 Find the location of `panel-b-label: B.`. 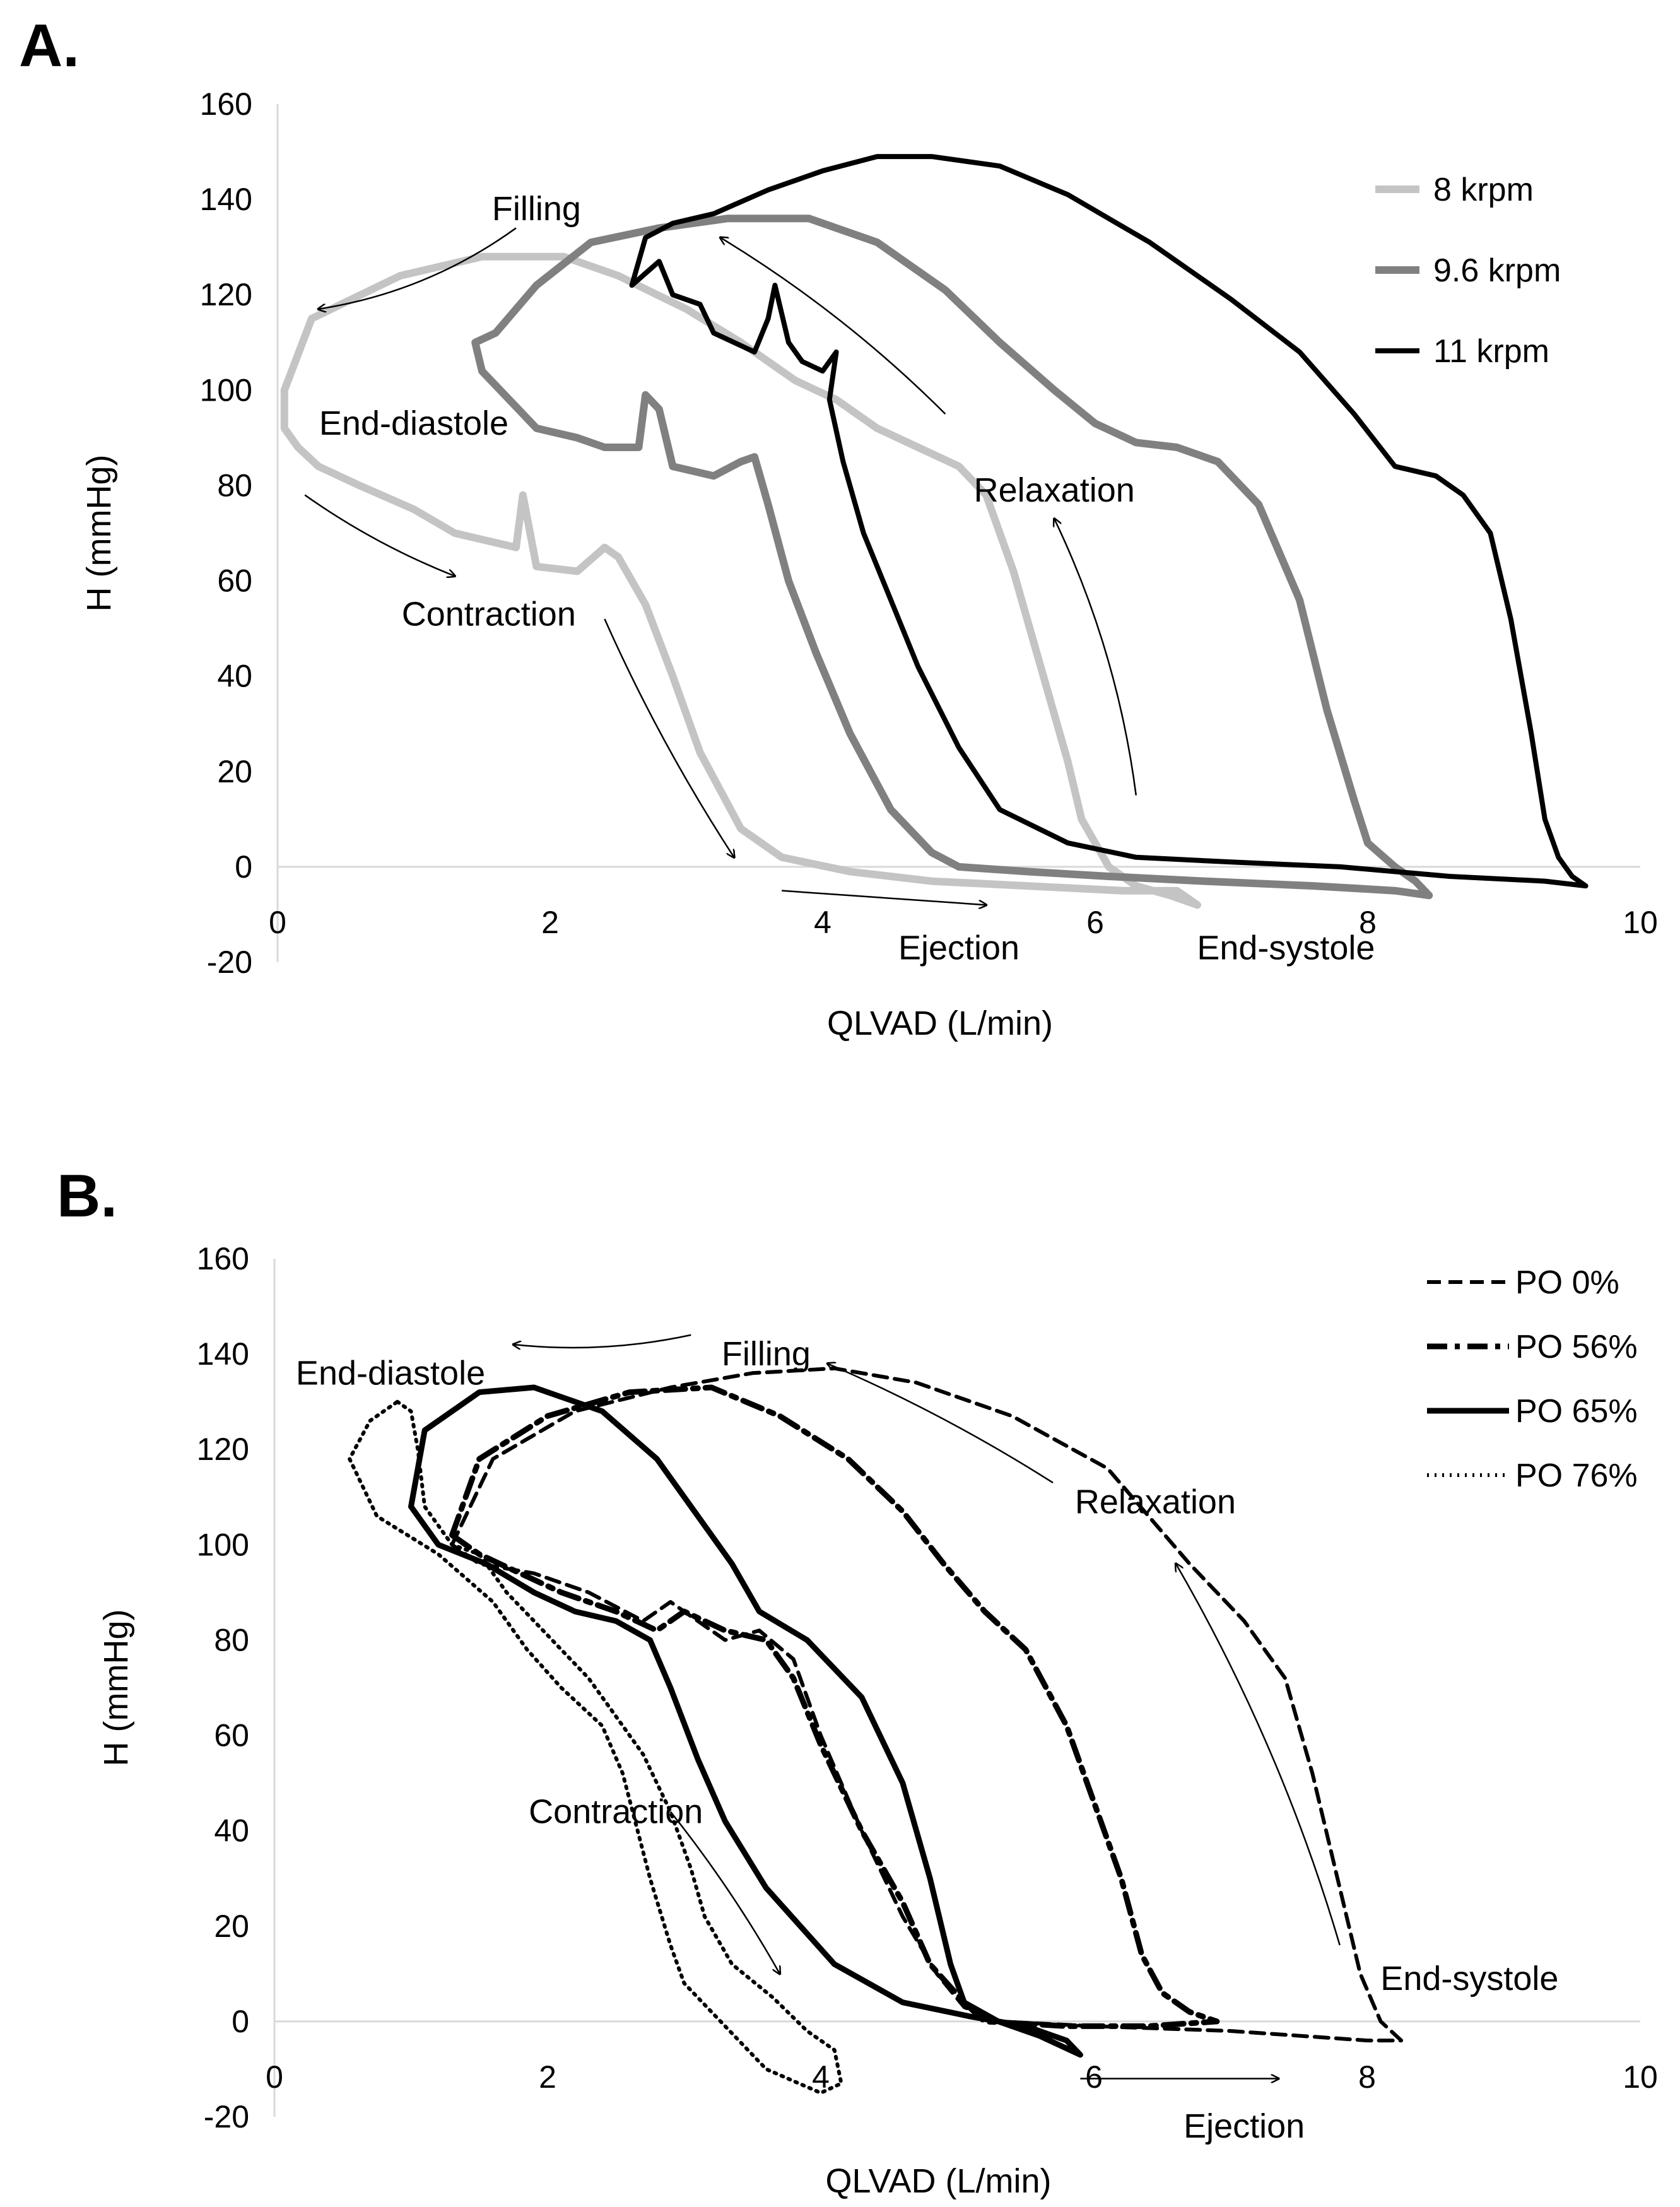

panel-b-label: B. is located at coordinates (87, 1196).